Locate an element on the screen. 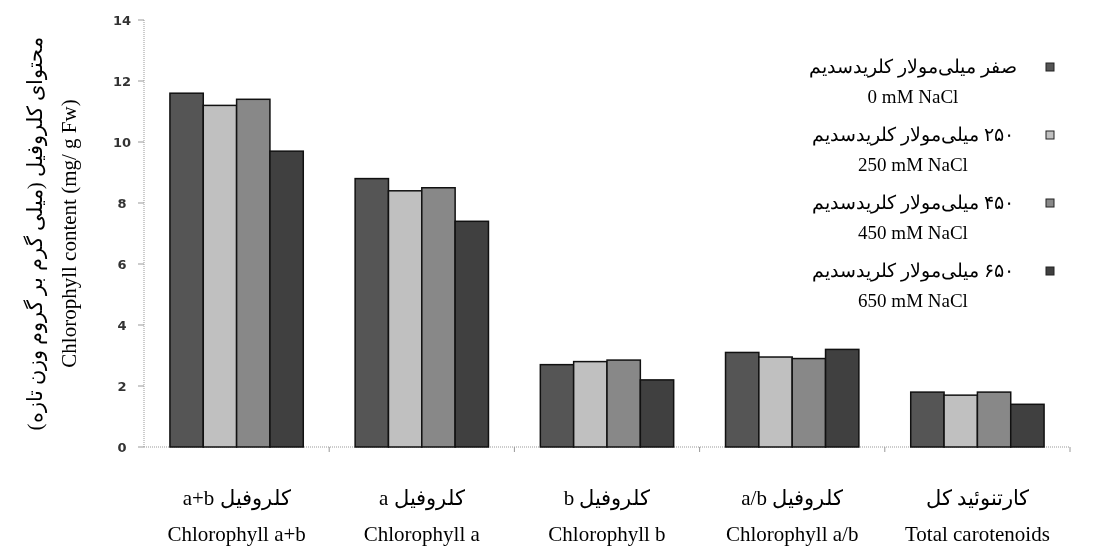  y-tick-label: 8 is located at coordinates (122, 203).